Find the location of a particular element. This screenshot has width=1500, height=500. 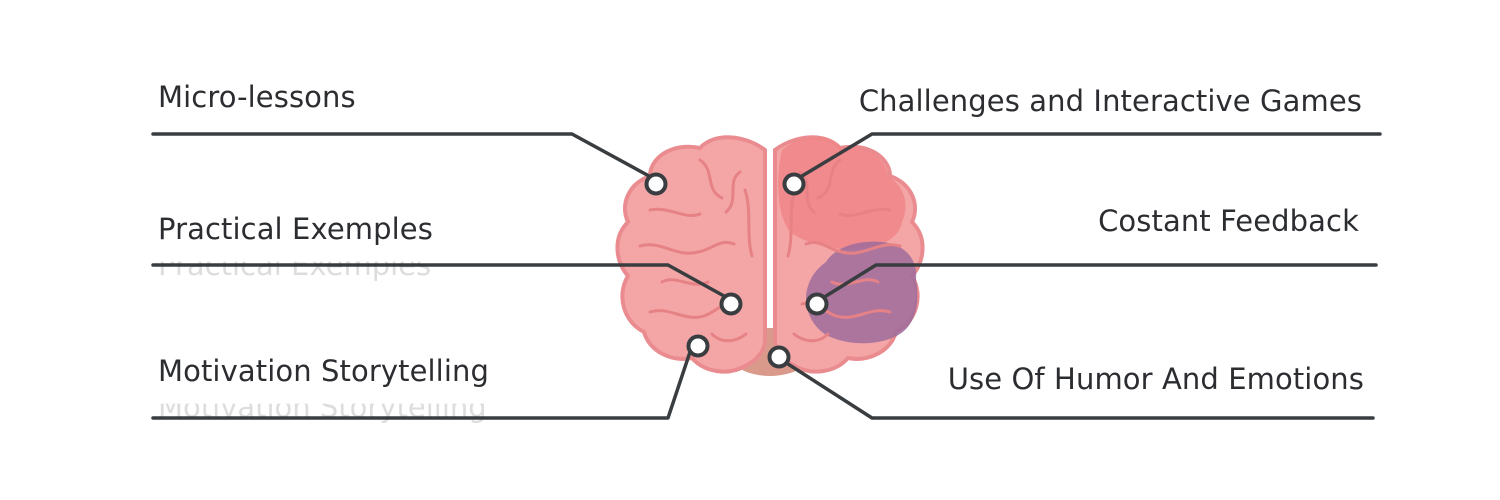

connector-practical-examples is located at coordinates (438, 280).